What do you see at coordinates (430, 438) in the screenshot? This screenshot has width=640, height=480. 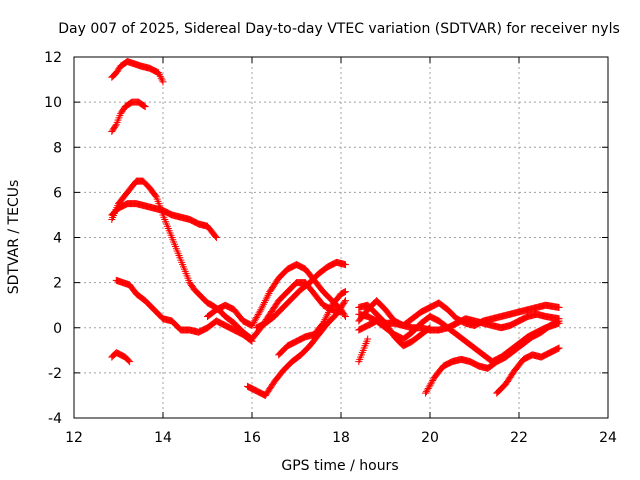 I see `x-tick-label: 20` at bounding box center [430, 438].